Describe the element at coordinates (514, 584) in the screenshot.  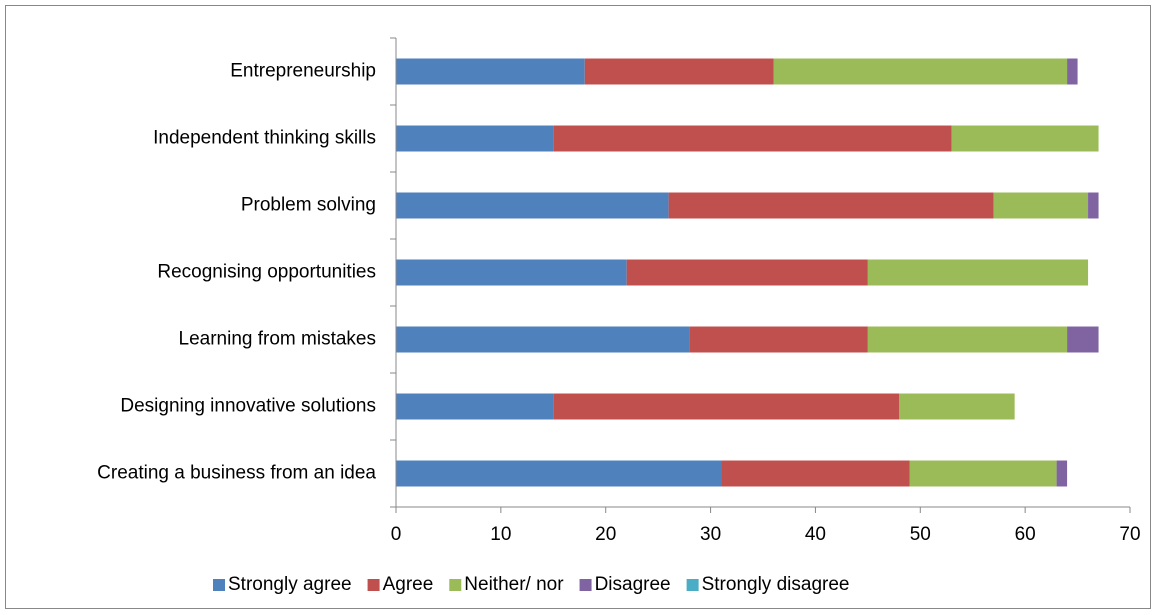
I see `legend-label: Neither/ nor` at that location.